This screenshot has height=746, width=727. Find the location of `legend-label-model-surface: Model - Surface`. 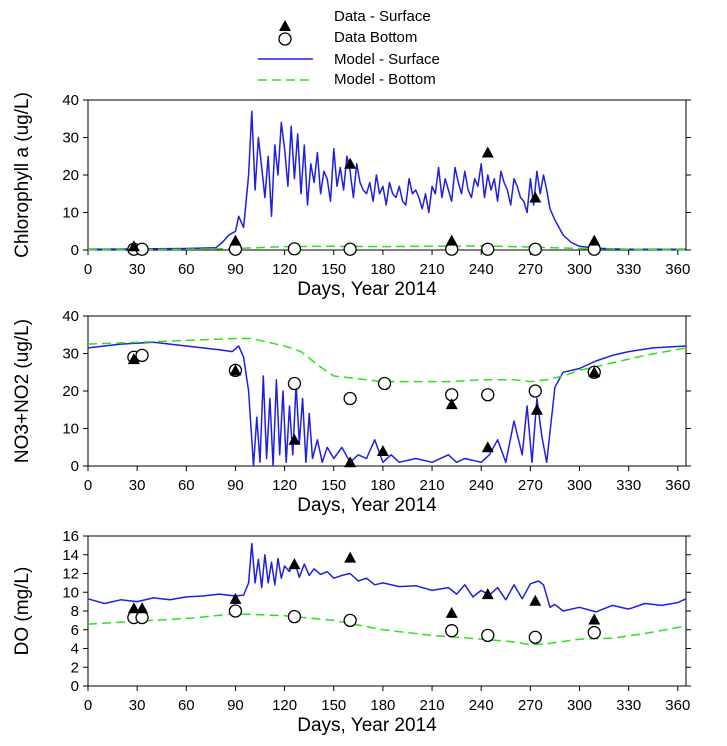

legend-label-model-surface: Model - Surface is located at coordinates (387, 59).